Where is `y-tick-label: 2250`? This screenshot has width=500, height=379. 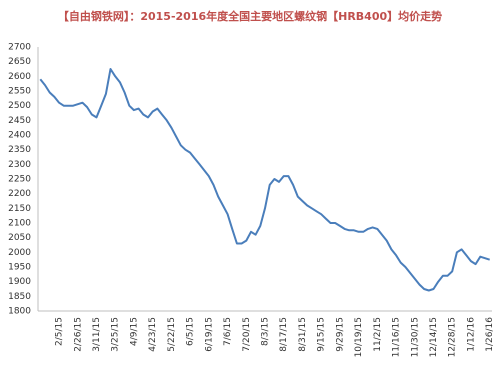 y-tick-label: 2250 is located at coordinates (19, 180).